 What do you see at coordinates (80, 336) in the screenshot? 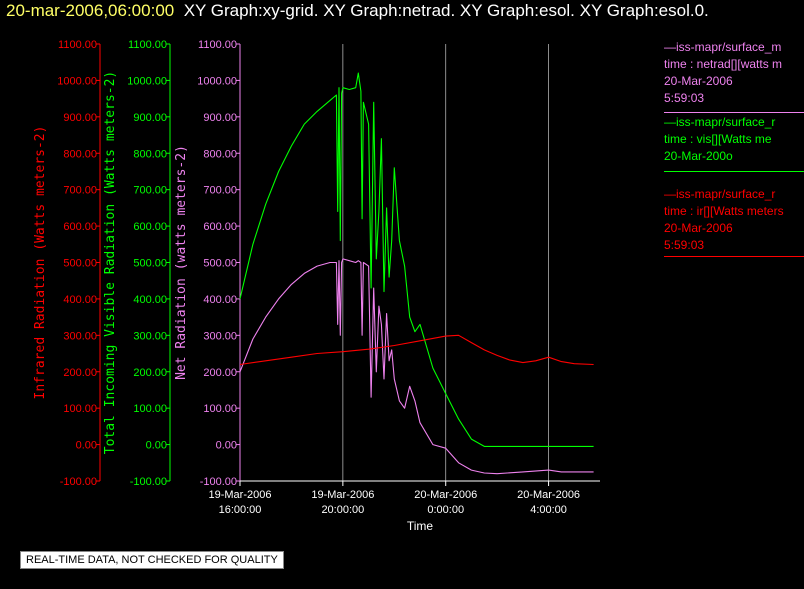
I see `y-tick-label-ir: 300.00` at bounding box center [80, 336].